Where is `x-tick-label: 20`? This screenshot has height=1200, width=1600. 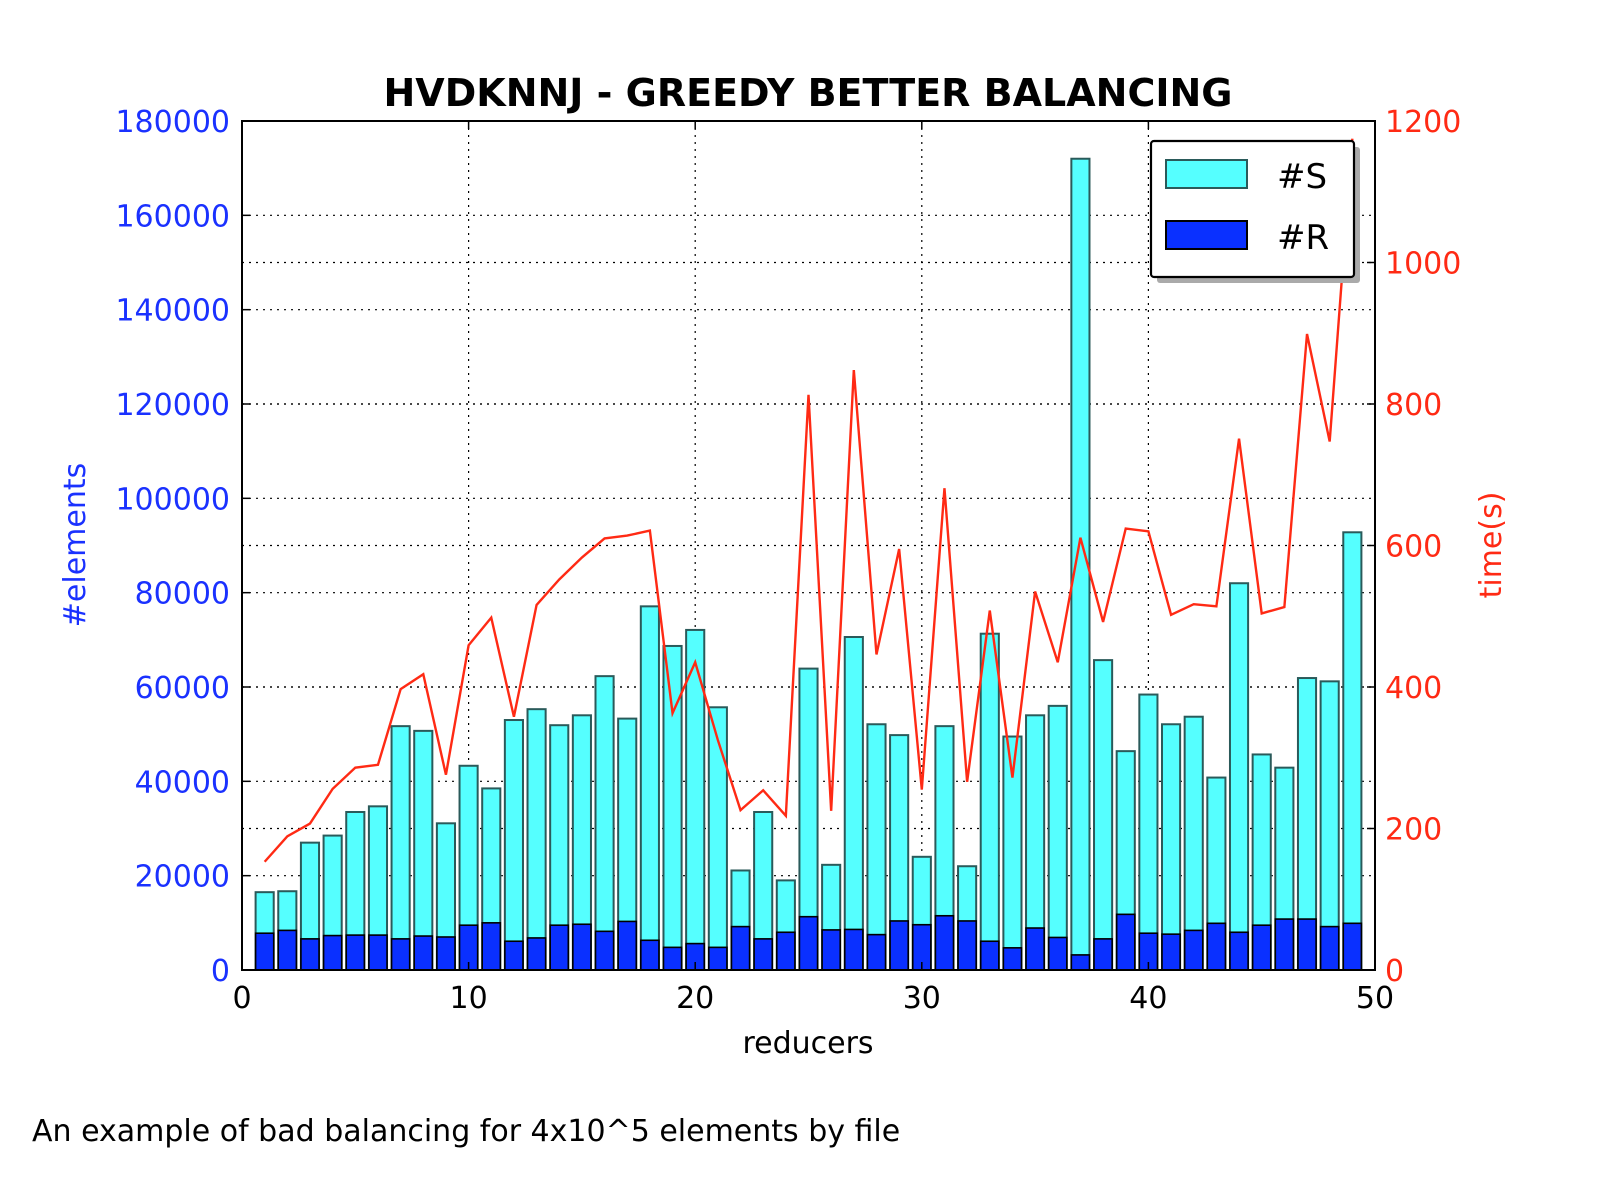
x-tick-label: 20 is located at coordinates (695, 998).